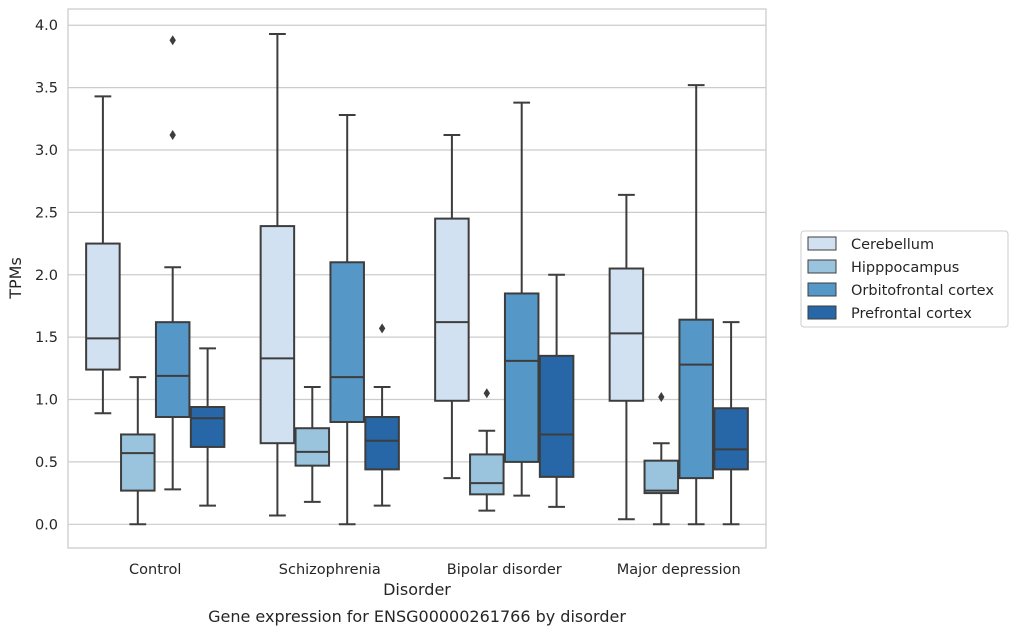 The height and width of the screenshot is (639, 1018). I want to click on x-tick-label: Schizophrenia, so click(330, 570).